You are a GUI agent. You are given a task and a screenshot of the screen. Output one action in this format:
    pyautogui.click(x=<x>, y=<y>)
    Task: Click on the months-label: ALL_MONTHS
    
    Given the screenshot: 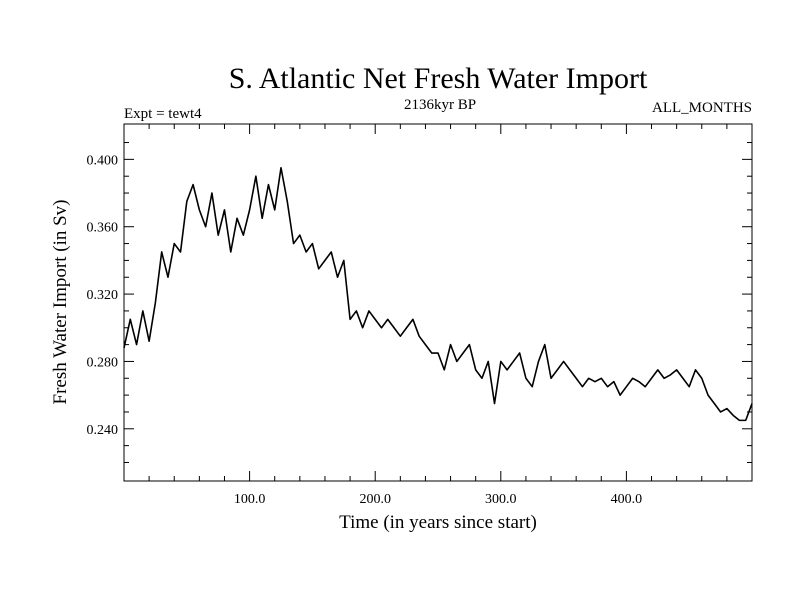 What is the action you would take?
    pyautogui.click(x=702, y=108)
    